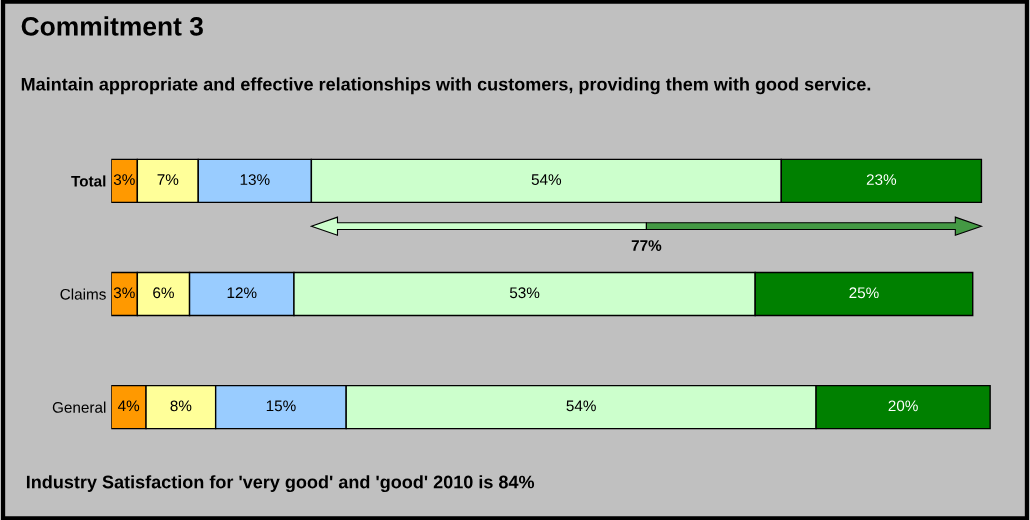 This screenshot has height=520, width=1030. Describe the element at coordinates (83, 294) in the screenshot. I see `y-tick-label: Claims` at that location.